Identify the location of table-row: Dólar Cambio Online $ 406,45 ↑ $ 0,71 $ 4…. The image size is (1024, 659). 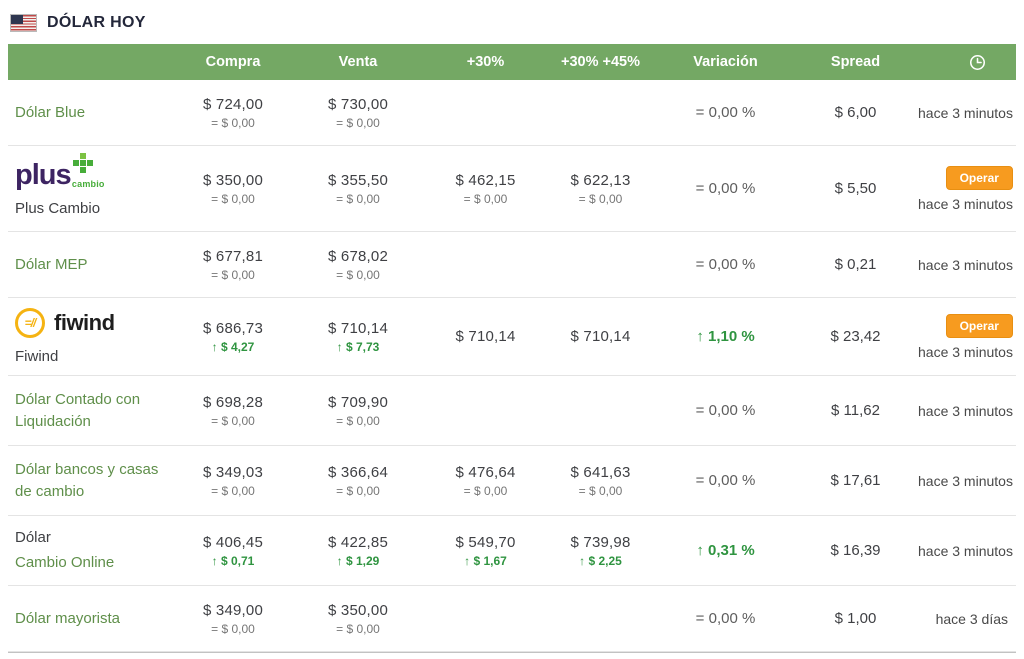
(512, 551).